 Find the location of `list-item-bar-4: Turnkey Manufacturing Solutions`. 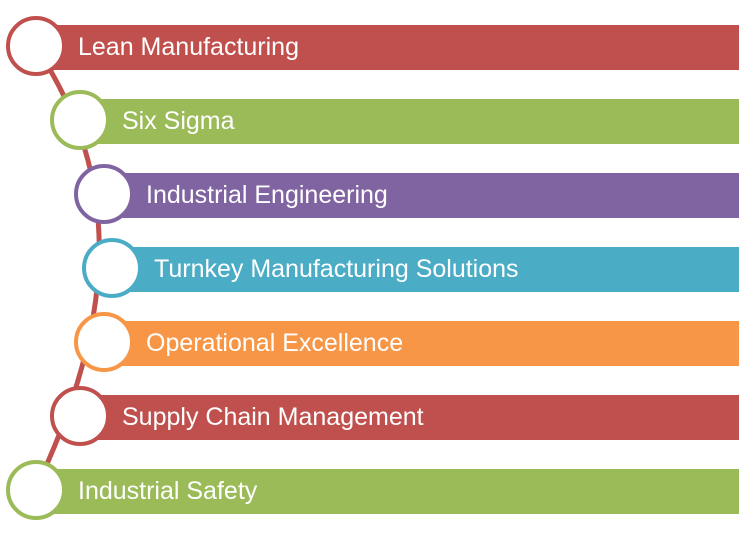

list-item-bar-4: Turnkey Manufacturing Solutions is located at coordinates (425, 269).